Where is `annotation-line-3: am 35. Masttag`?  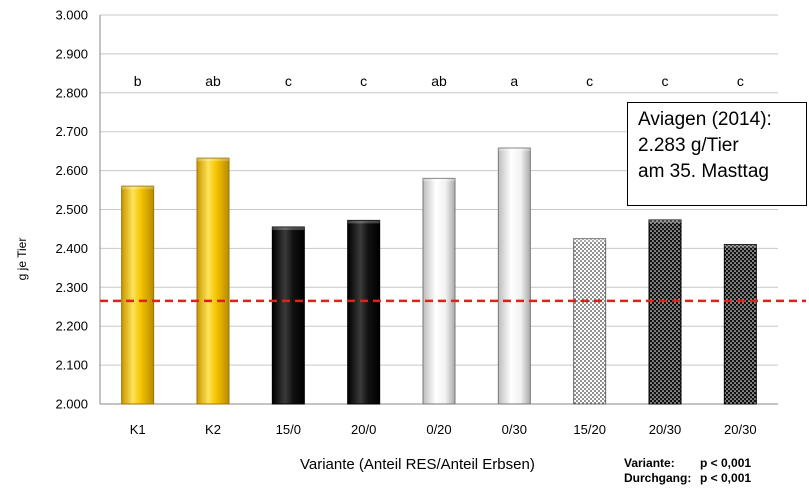 annotation-line-3: am 35. Masttag is located at coordinates (703, 171).